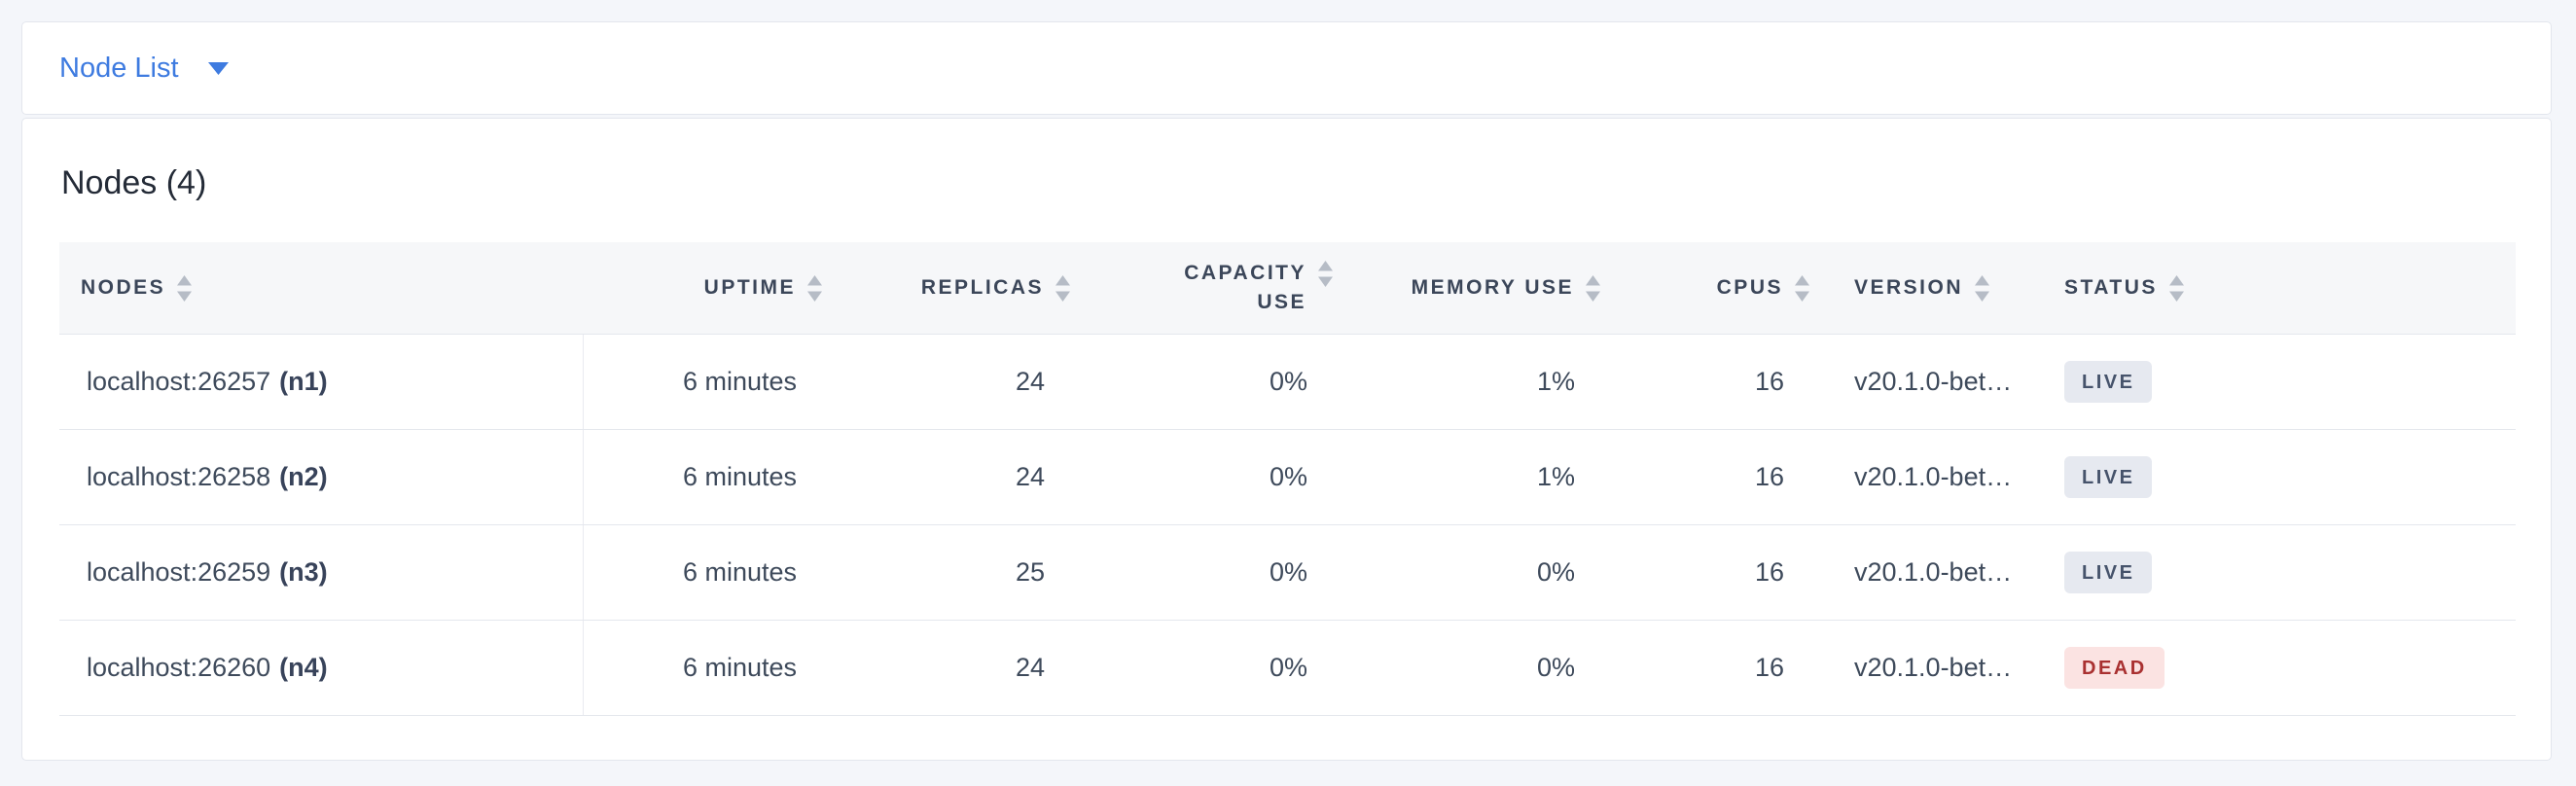 This screenshot has width=2576, height=786. I want to click on column-label: CAPACITY USE, so click(1245, 287).